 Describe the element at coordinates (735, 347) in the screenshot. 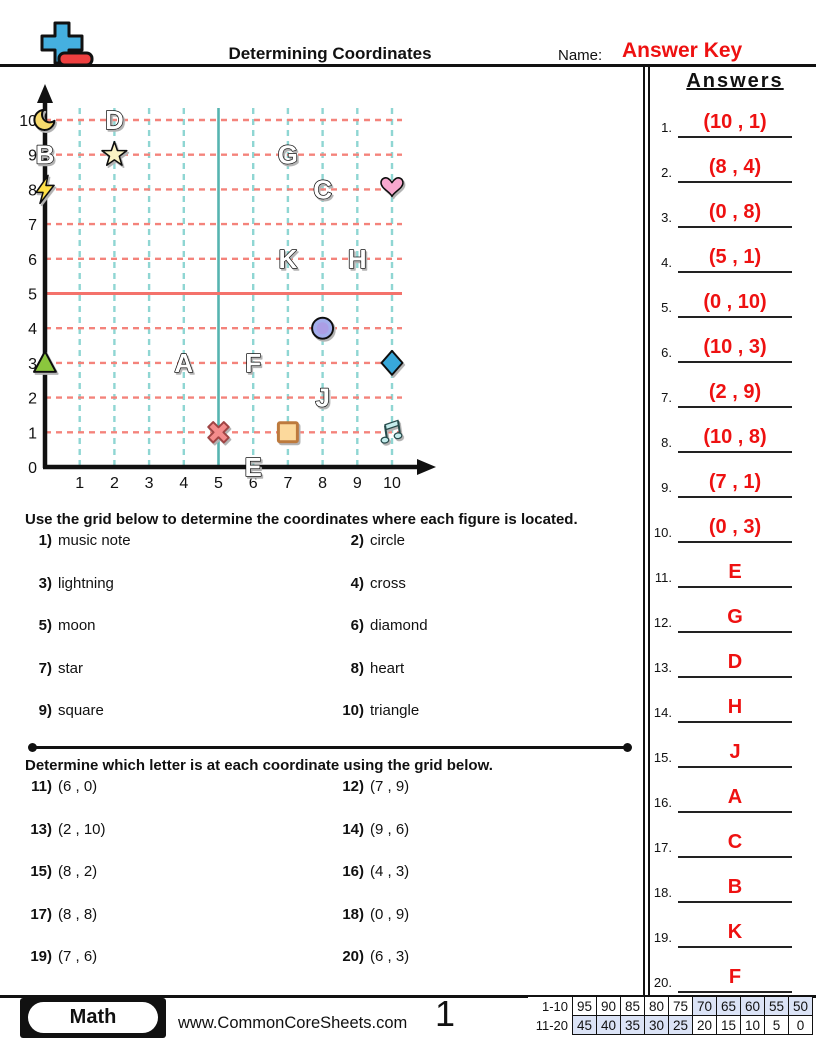

I see `answer-value: (10 , 3)` at that location.